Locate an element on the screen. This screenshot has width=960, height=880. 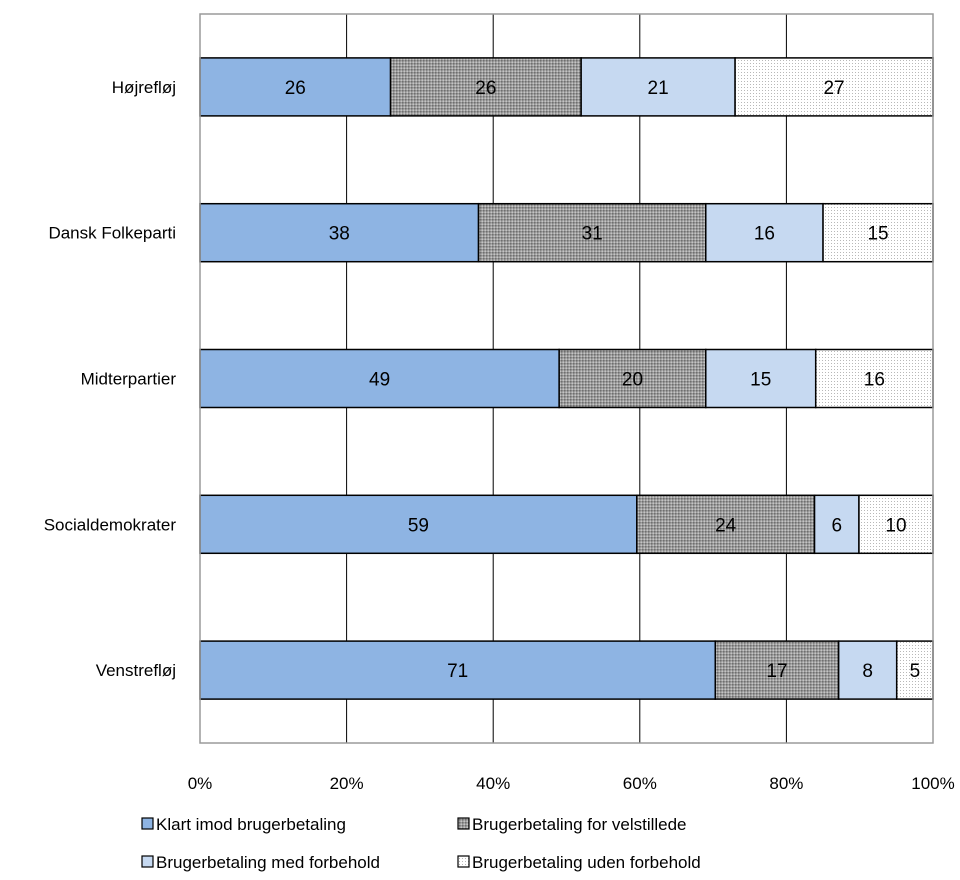
data-label: 27 is located at coordinates (833, 88).